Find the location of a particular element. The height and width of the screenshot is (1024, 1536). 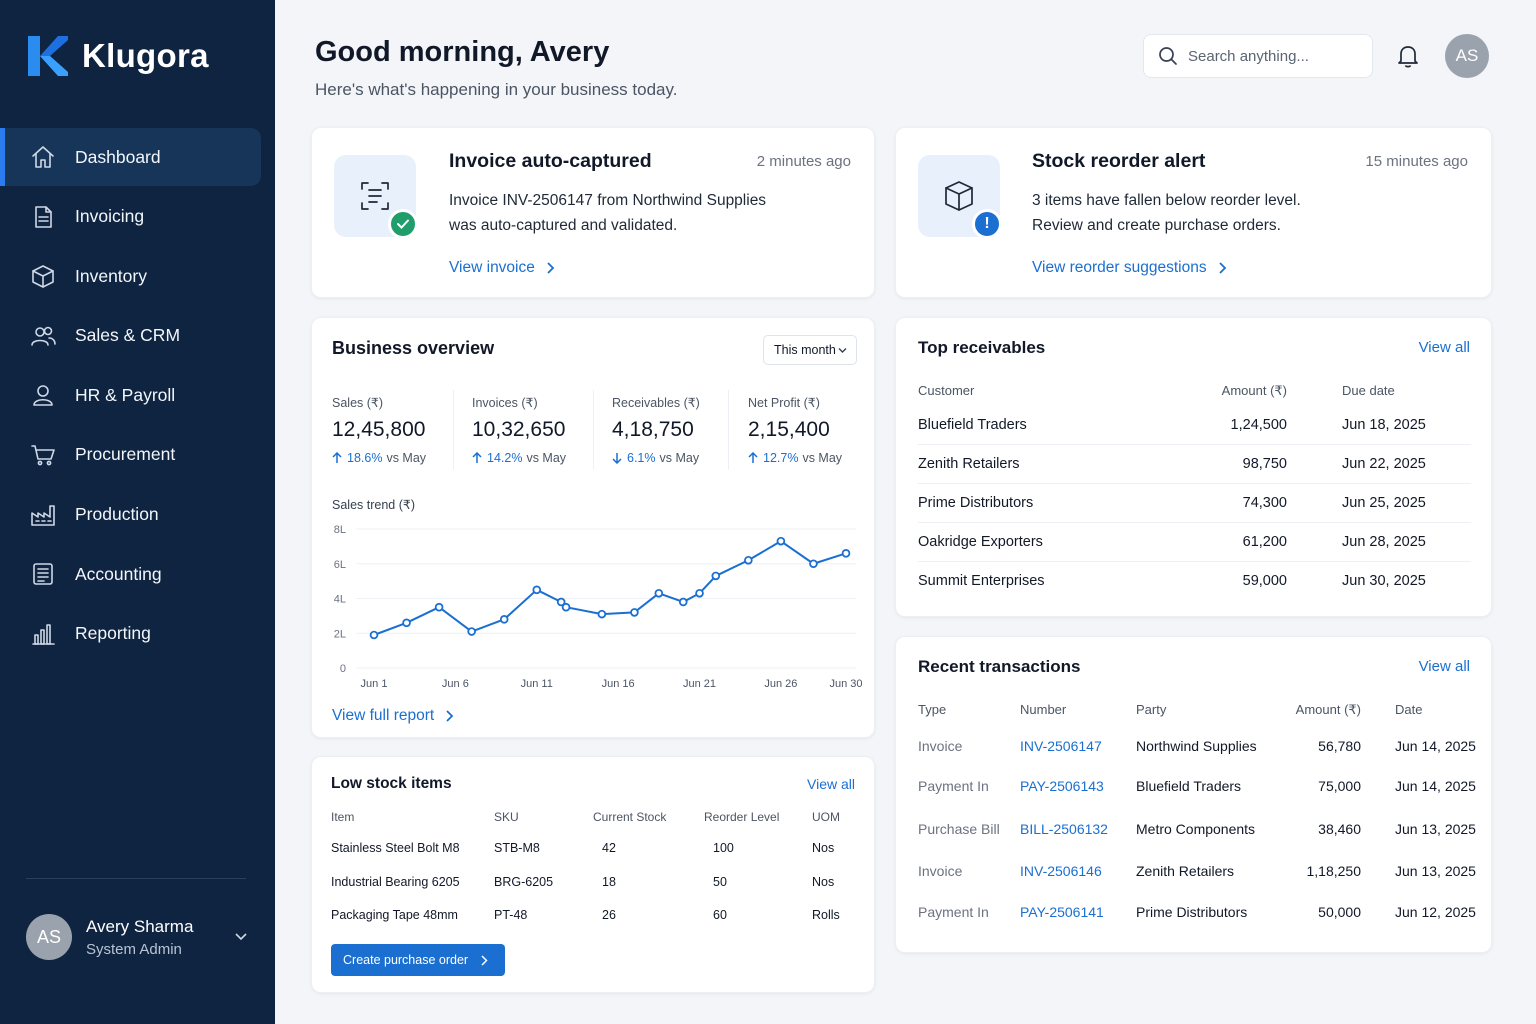

notification-title: Invoice auto-captured is located at coordinates (550, 161).